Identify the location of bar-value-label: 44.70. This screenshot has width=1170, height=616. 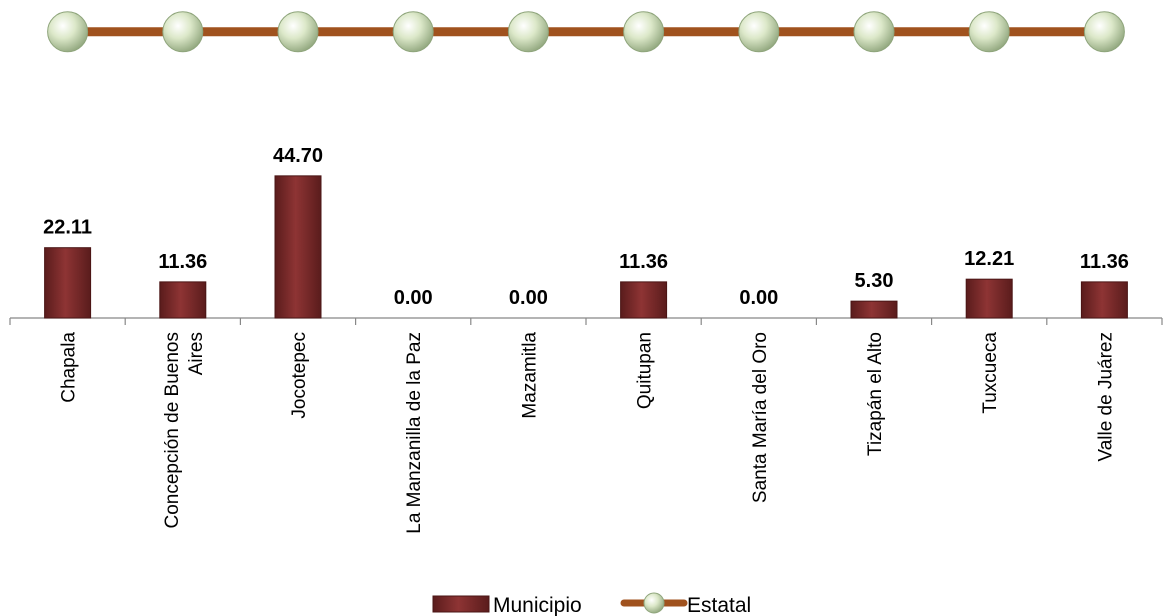
(298, 156).